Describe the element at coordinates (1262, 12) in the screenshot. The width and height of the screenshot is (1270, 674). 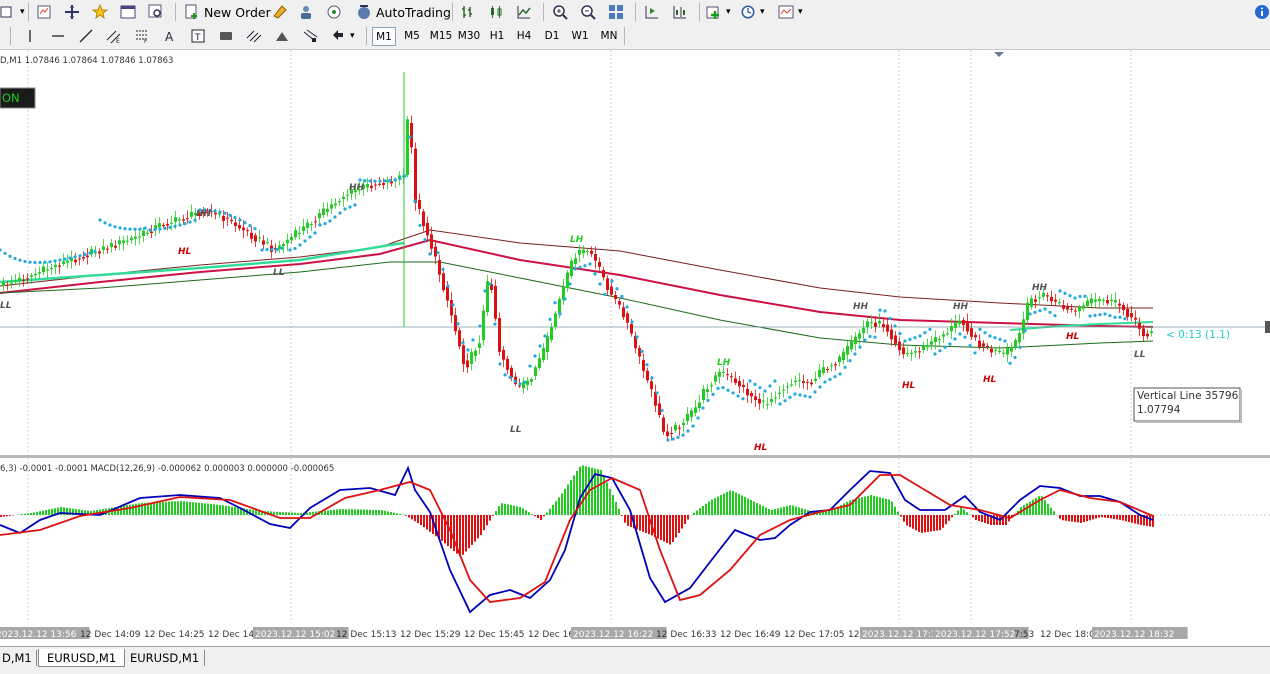
I see `info-button` at that location.